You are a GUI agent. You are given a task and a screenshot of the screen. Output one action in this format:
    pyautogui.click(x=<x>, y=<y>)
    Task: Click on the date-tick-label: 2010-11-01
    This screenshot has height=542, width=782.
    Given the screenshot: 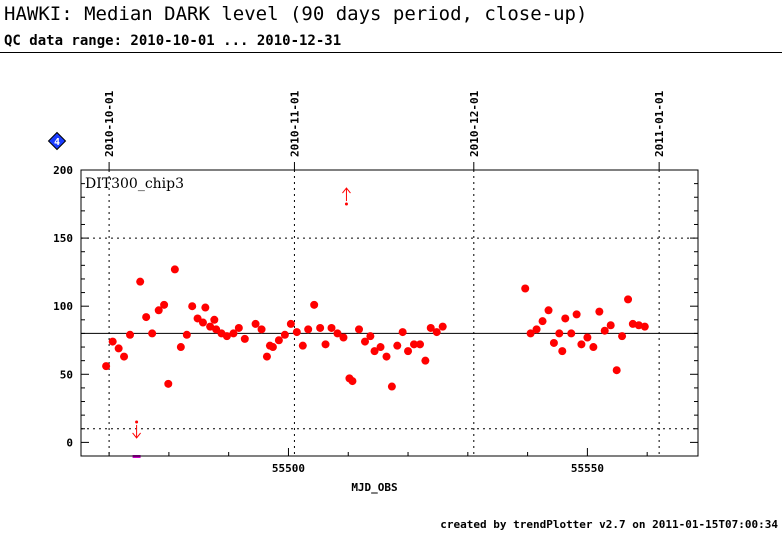 What is the action you would take?
    pyautogui.click(x=294, y=123)
    